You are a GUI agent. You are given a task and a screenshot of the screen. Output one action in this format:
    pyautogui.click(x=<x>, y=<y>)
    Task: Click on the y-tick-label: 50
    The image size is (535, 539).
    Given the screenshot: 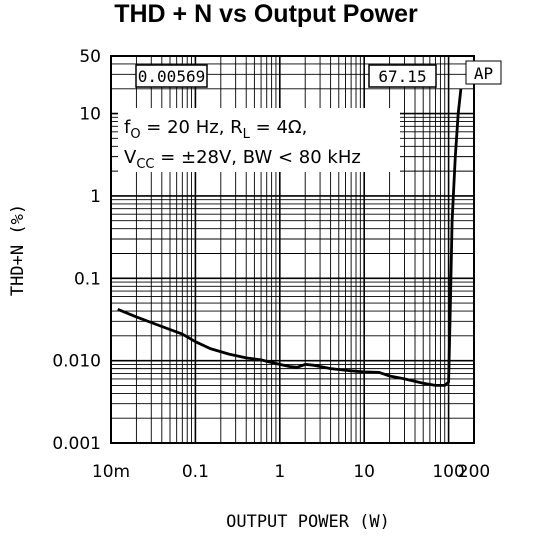 What is the action you would take?
    pyautogui.click(x=90, y=57)
    